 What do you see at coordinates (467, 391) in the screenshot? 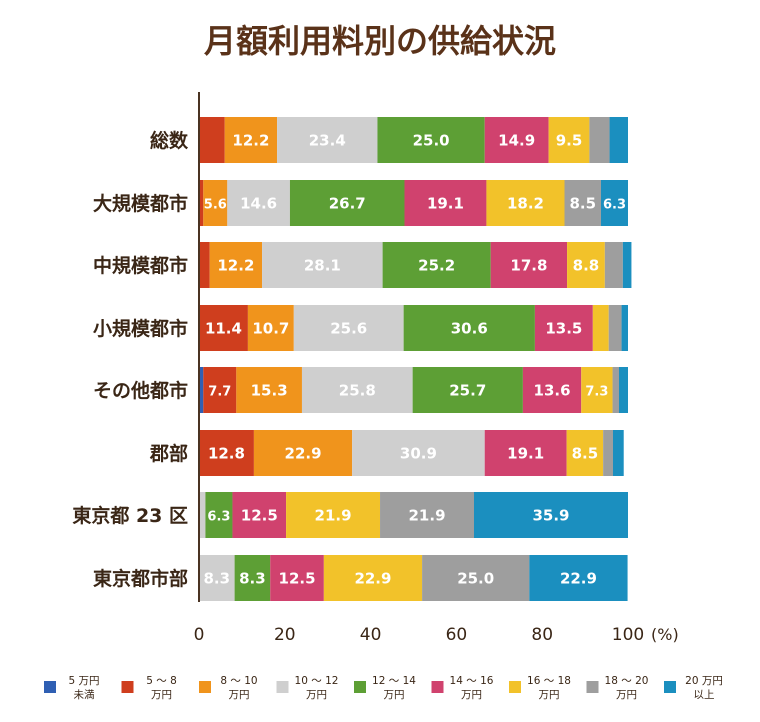
I see `data-label: 25.7` at bounding box center [467, 391].